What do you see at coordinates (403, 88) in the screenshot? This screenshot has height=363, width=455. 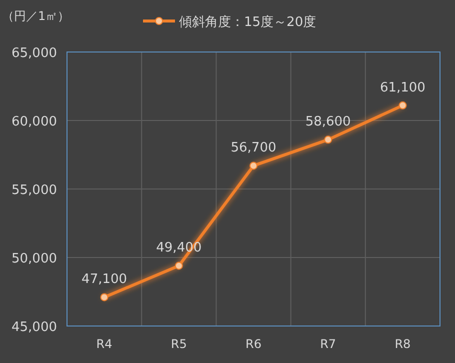 I see `data-label: 61,100` at bounding box center [403, 88].